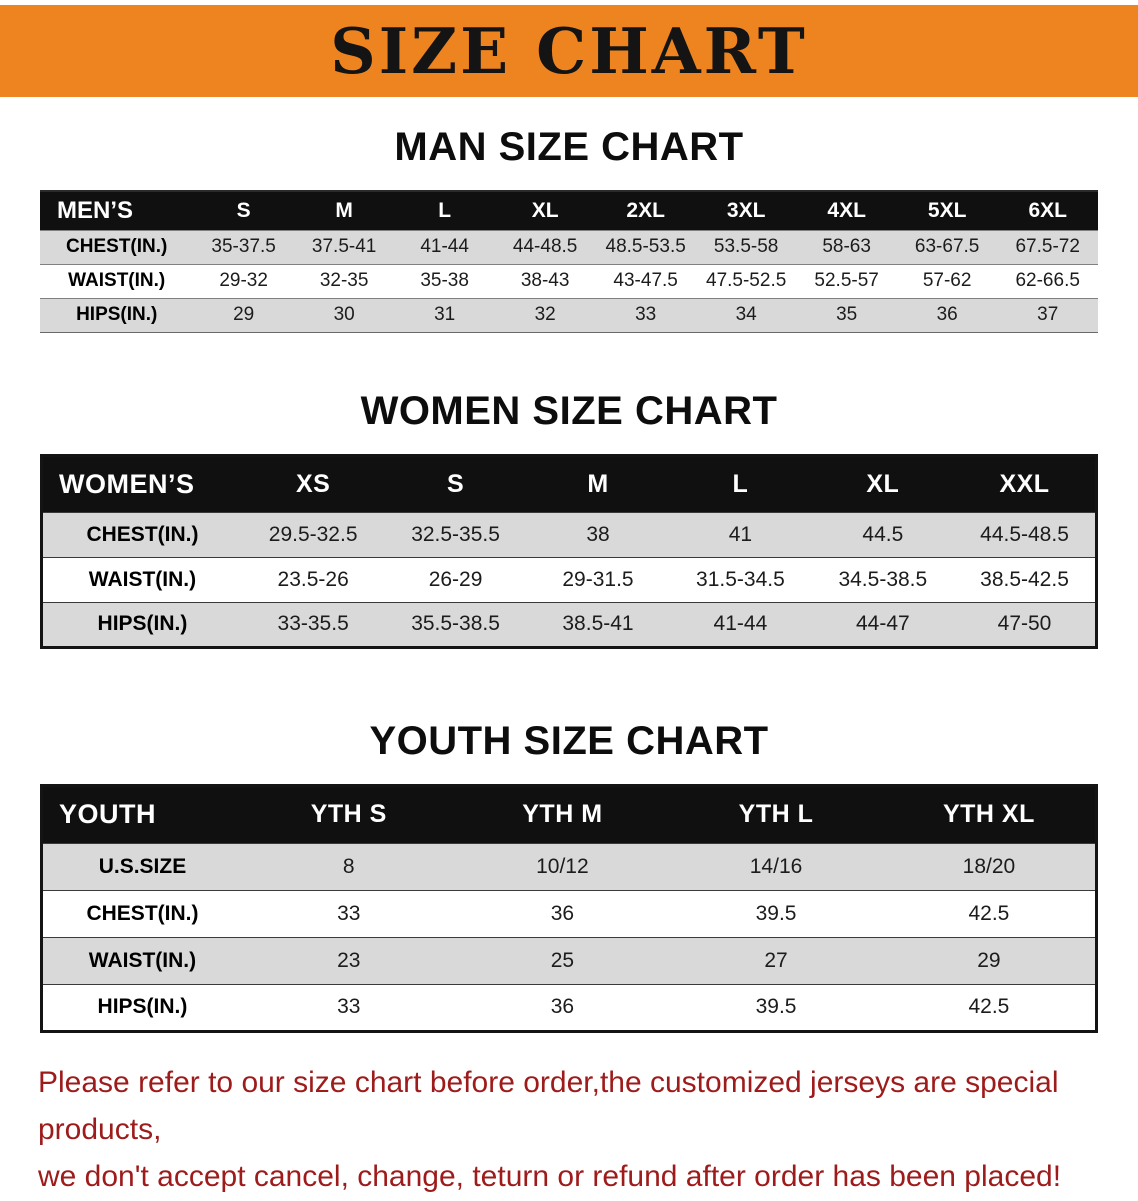 This screenshot has height=1201, width=1138. What do you see at coordinates (243, 210) in the screenshot?
I see `size-column-header: S` at bounding box center [243, 210].